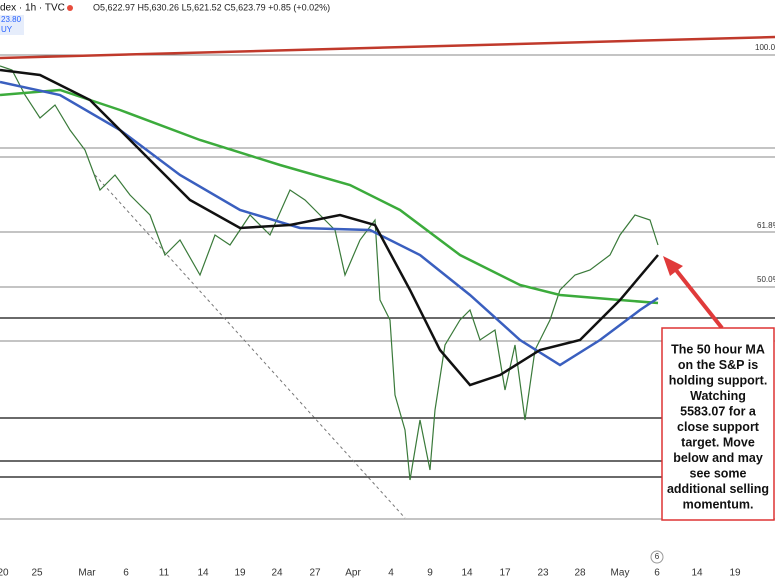 The image size is (775, 582). What do you see at coordinates (765, 47) in the screenshot?
I see `fib-label: 100.0%` at bounding box center [765, 47].